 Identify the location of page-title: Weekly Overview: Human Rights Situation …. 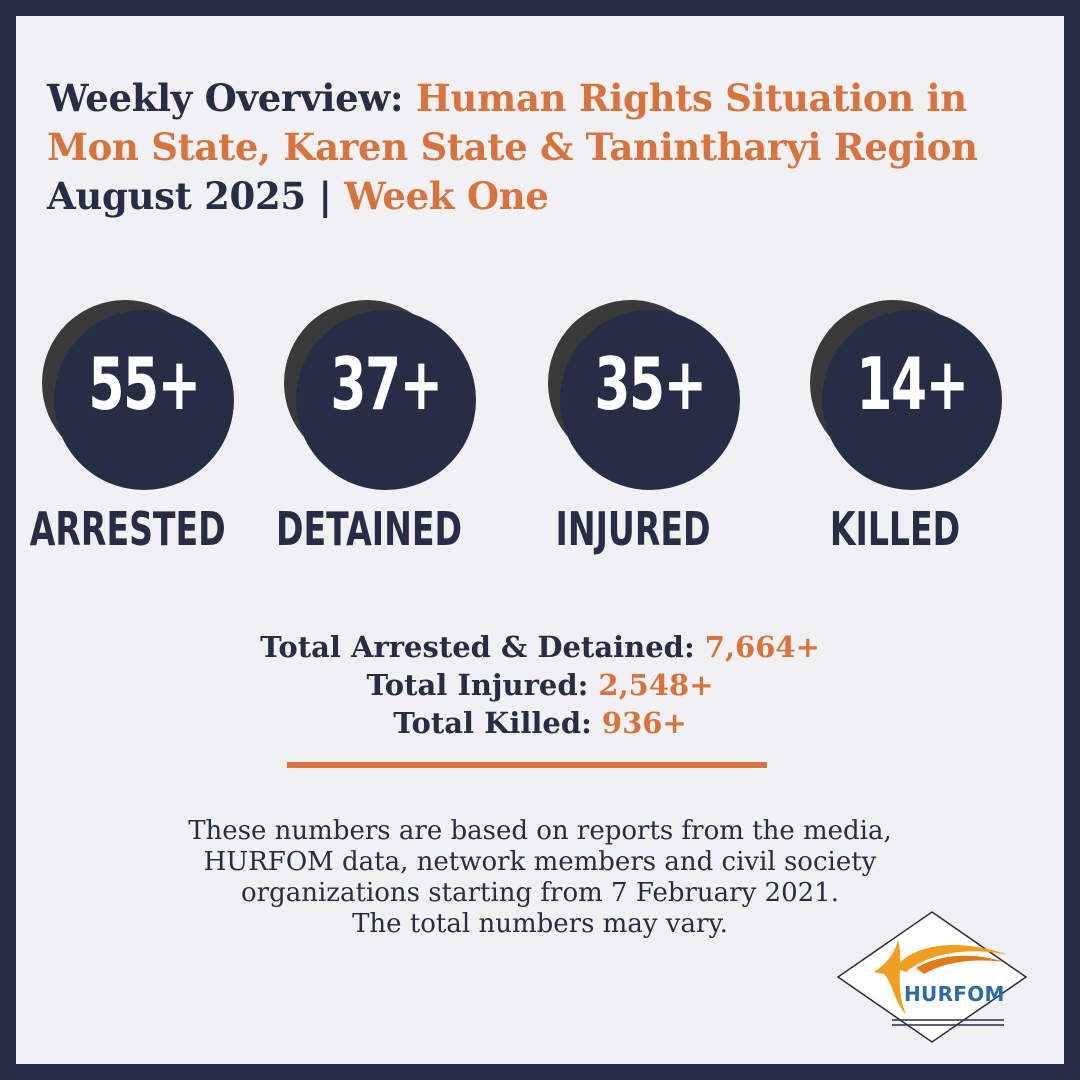
(547, 147).